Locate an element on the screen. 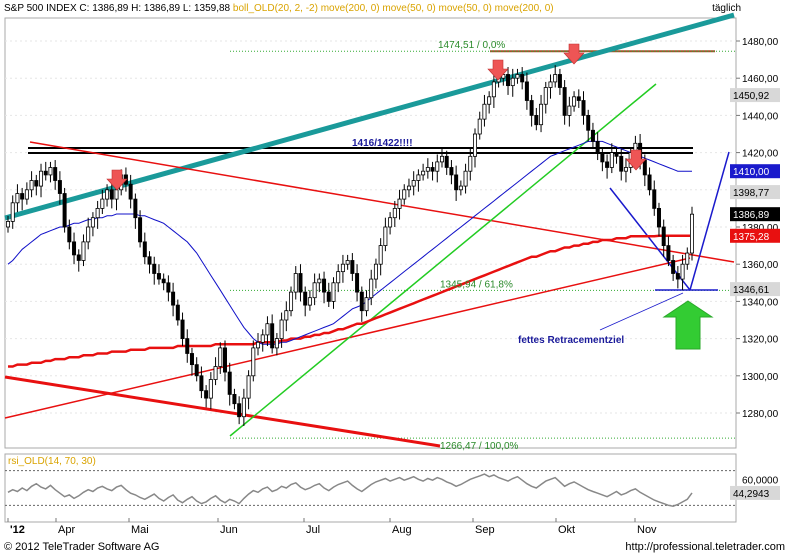 This screenshot has width=789, height=559. price-label-box is located at coordinates (755, 95).